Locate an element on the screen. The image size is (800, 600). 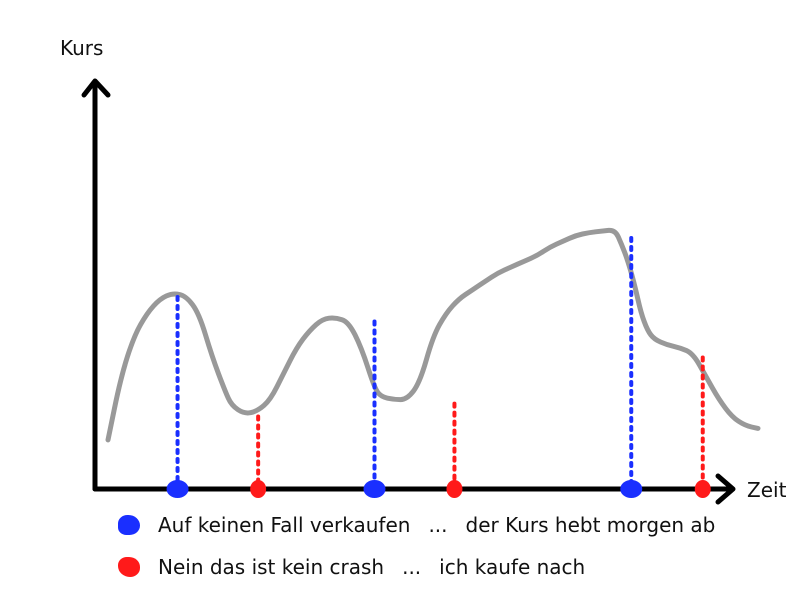
legend-comment-red: ich kaufe nach is located at coordinates (512, 567).